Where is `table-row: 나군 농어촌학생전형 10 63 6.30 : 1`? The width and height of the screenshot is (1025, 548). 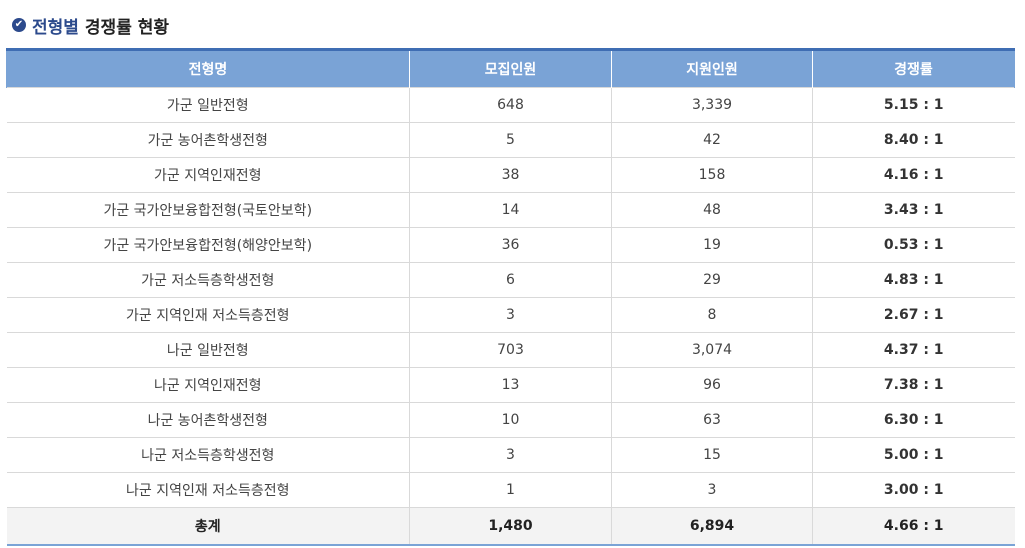 table-row: 나군 농어촌학생전형 10 63 6.30 : 1 is located at coordinates (510, 420).